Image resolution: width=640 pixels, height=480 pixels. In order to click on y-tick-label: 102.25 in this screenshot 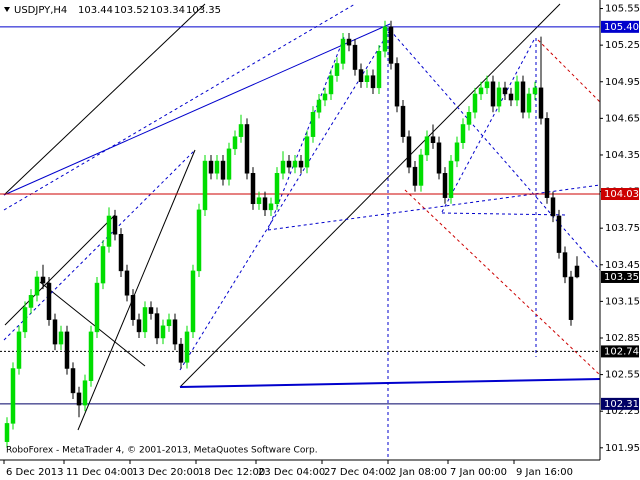, I will do `click(622, 411)`.